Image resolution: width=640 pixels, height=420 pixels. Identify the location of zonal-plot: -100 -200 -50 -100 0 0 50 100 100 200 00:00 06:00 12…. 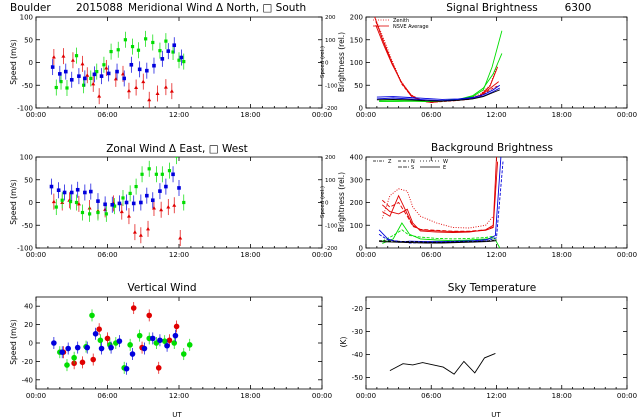
(177, 207).